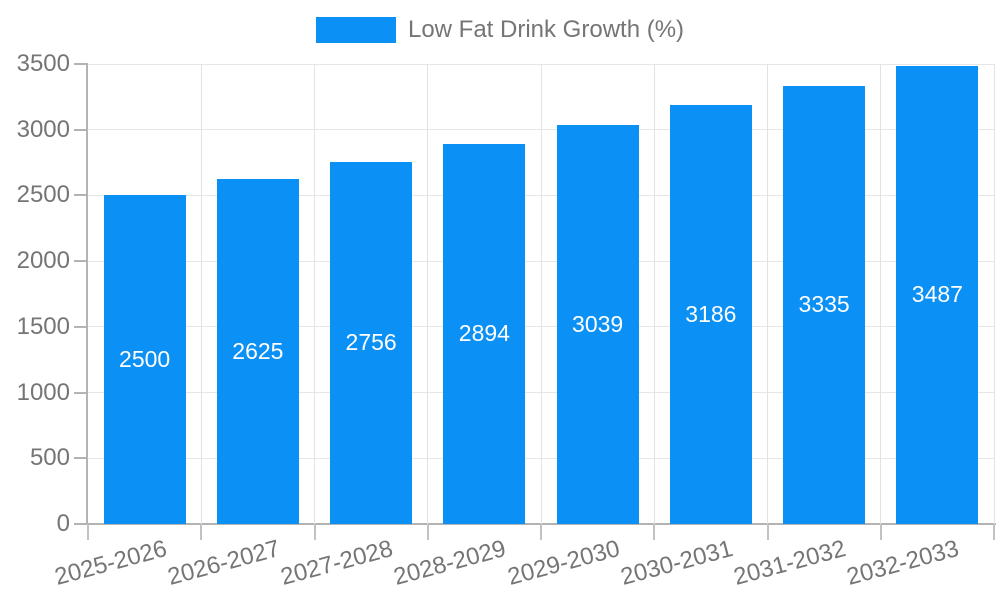 The width and height of the screenshot is (1000, 600). I want to click on legend: Low Fat Drink Growth (%), so click(500, 30).